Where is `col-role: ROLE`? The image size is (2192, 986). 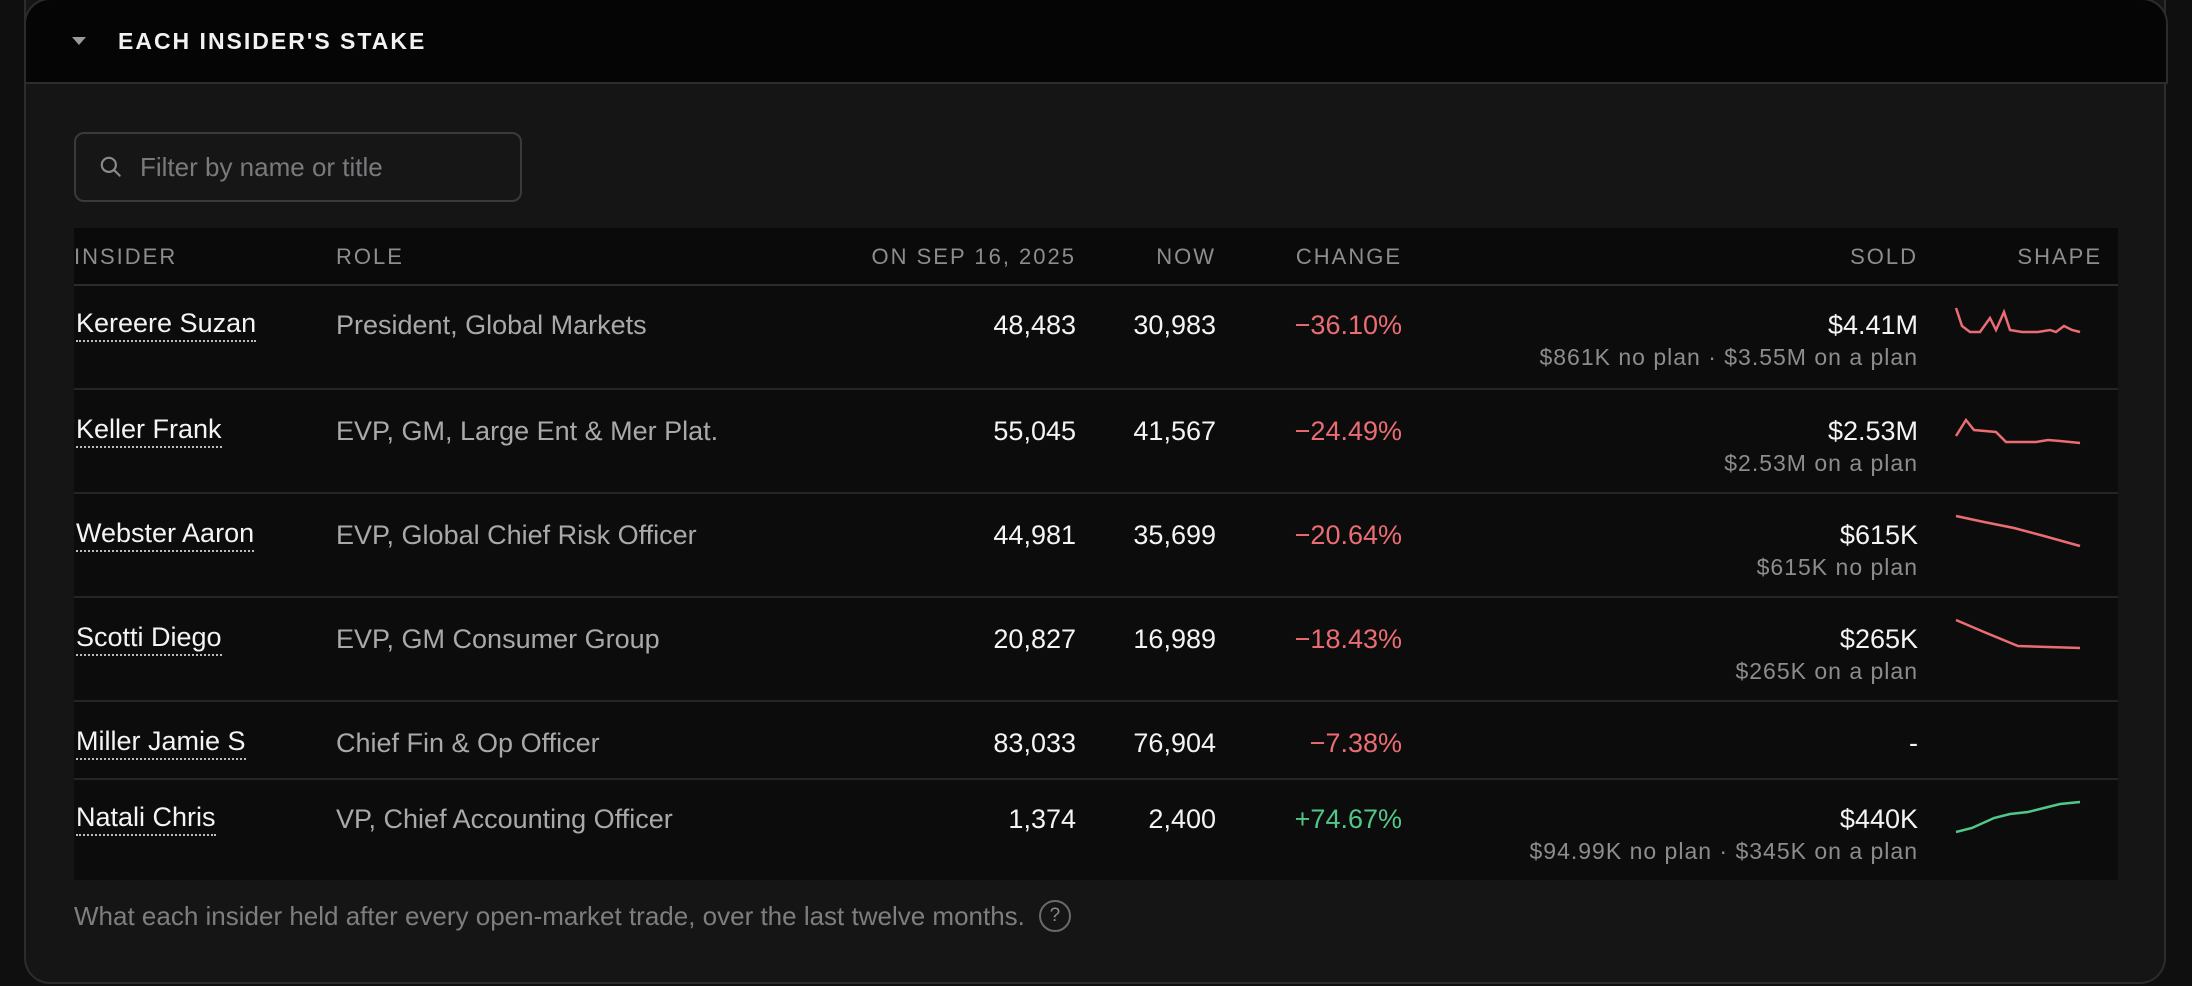
col-role: ROLE is located at coordinates (370, 256).